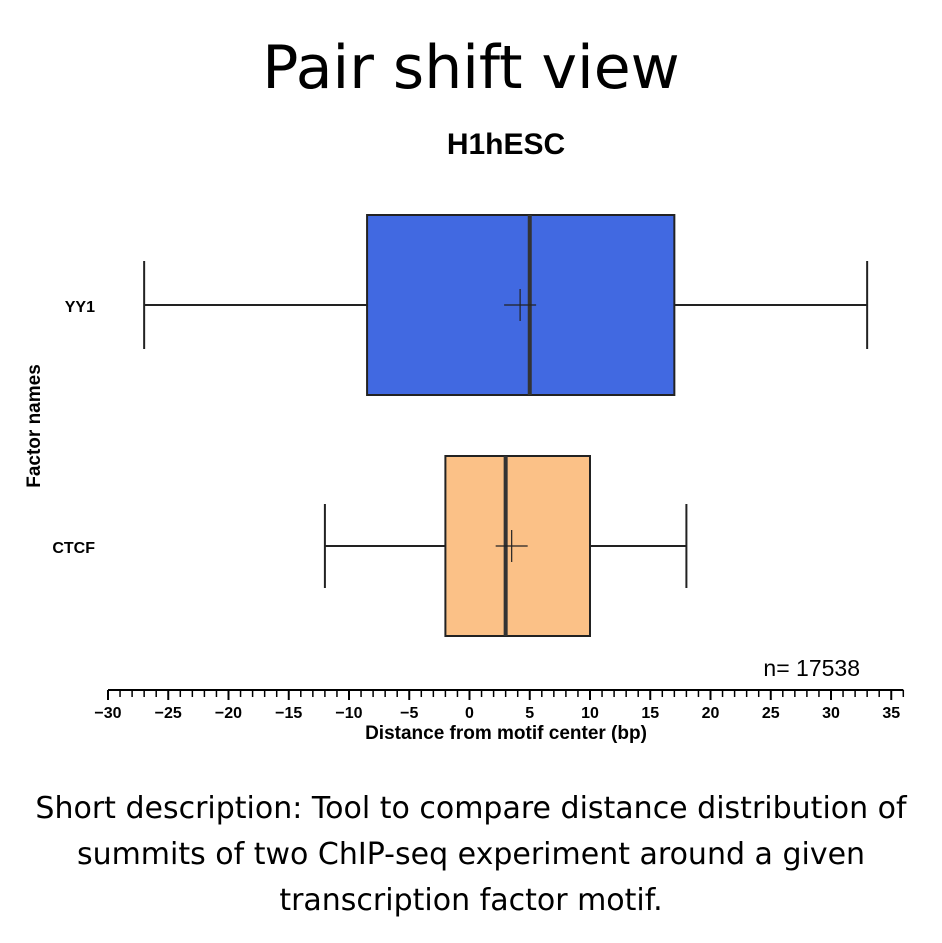  I want to click on x-tick-label: 35, so click(891, 713).